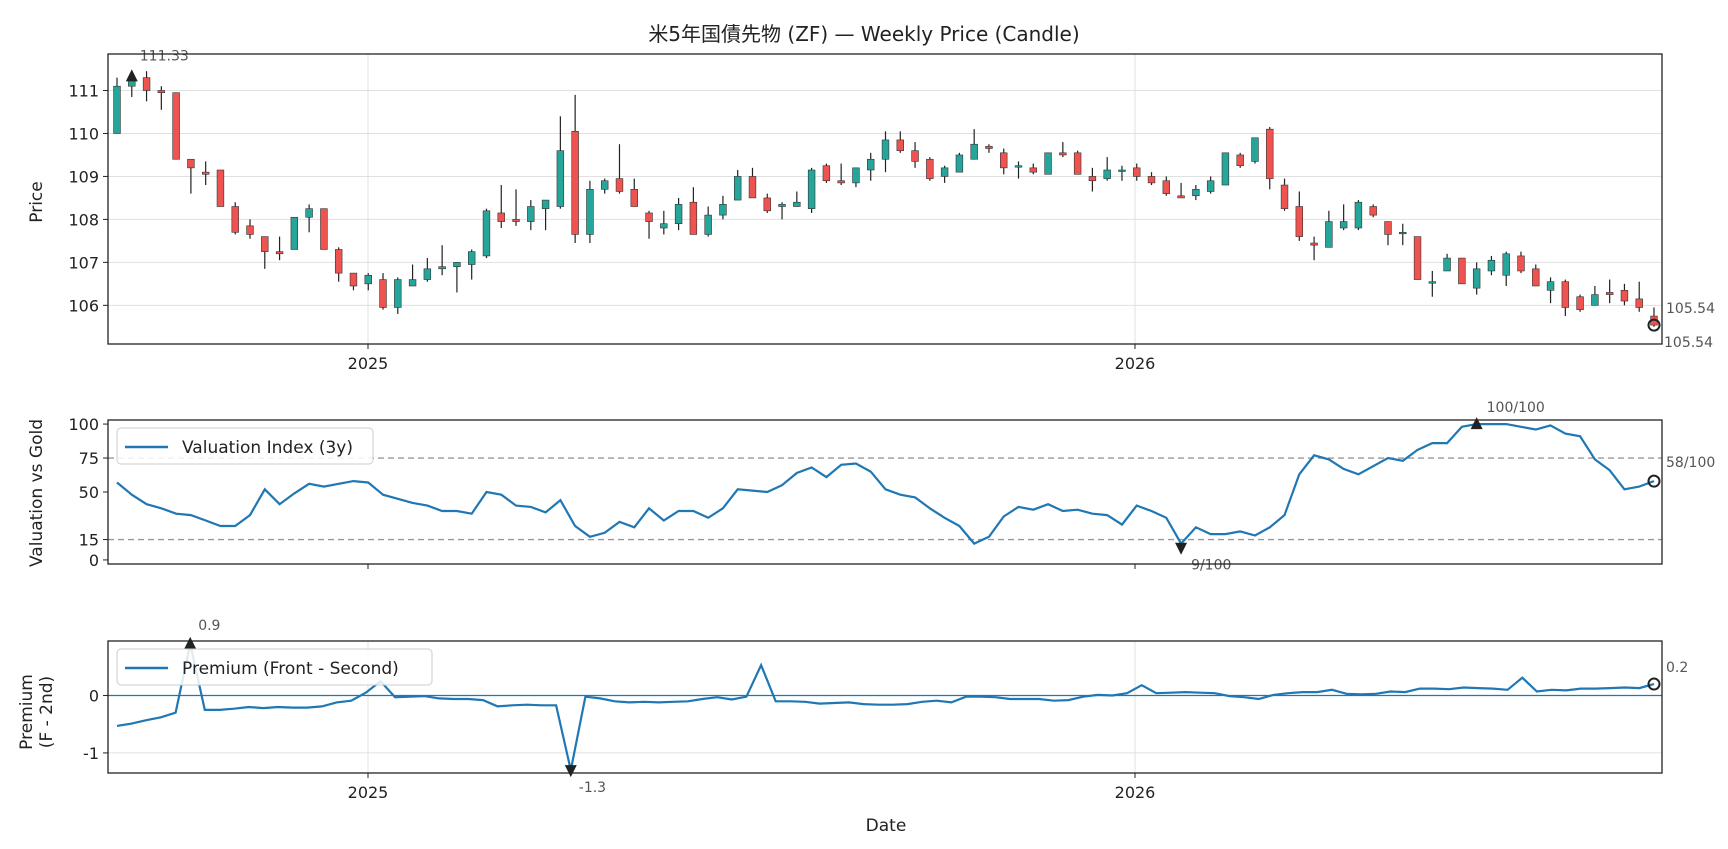 The width and height of the screenshot is (1728, 849). I want to click on value-annotation: 111.33, so click(164, 56).